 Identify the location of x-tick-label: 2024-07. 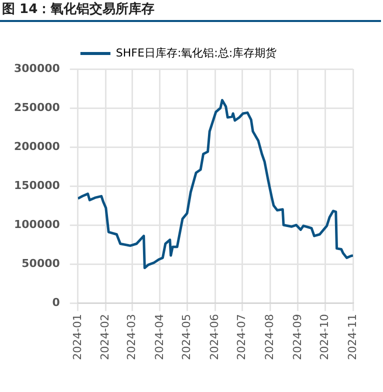
(241, 337).